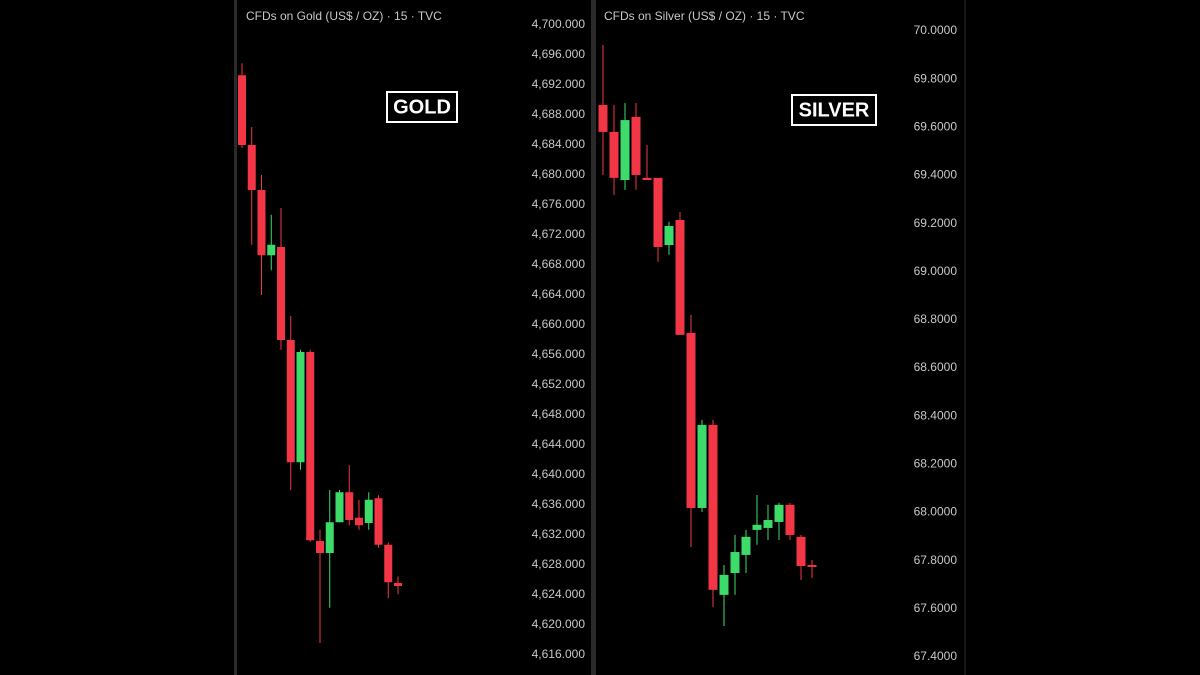 Image resolution: width=1200 pixels, height=675 pixels. Describe the element at coordinates (936, 512) in the screenshot. I see `y-tick-label: 68.0000` at that location.